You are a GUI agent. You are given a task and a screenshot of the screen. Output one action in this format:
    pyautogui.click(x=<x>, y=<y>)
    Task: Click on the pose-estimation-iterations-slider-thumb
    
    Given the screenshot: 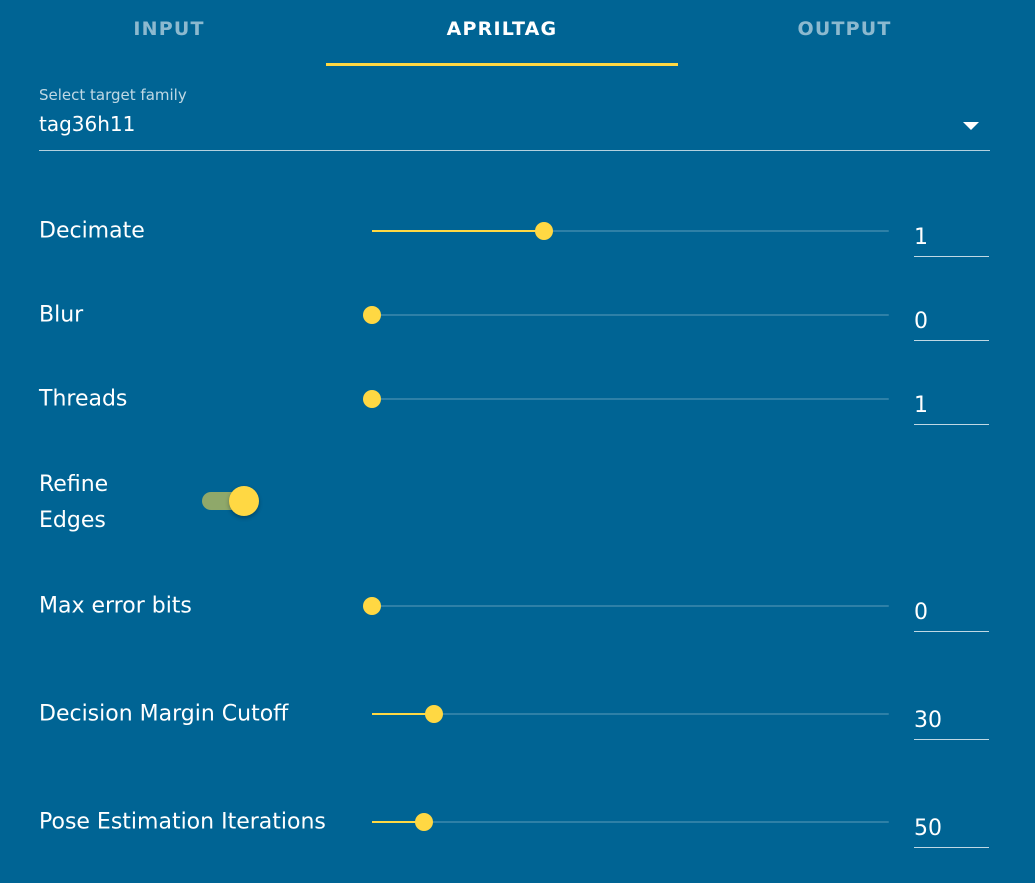 What is the action you would take?
    pyautogui.click(x=423, y=822)
    